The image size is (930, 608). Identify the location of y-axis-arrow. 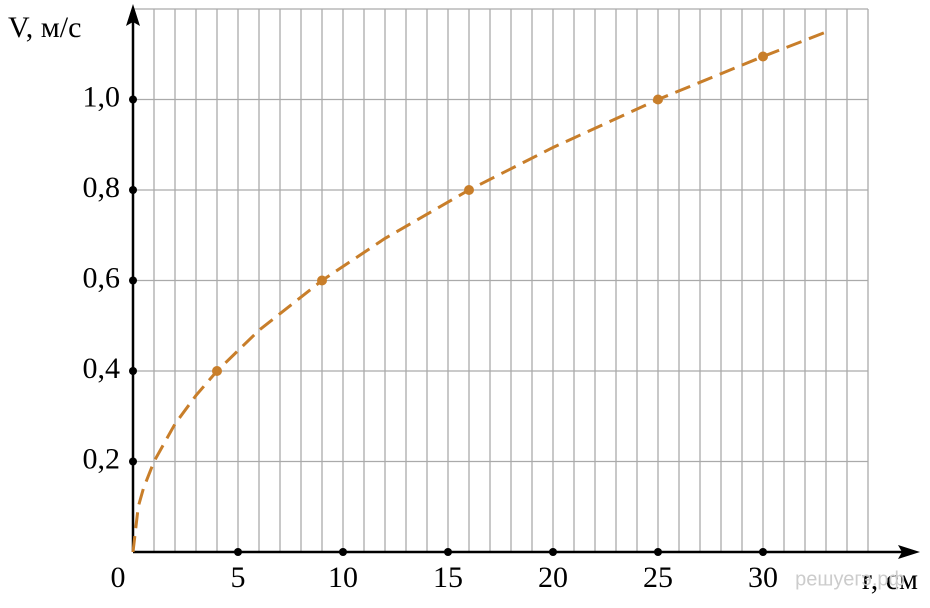
(133, 15).